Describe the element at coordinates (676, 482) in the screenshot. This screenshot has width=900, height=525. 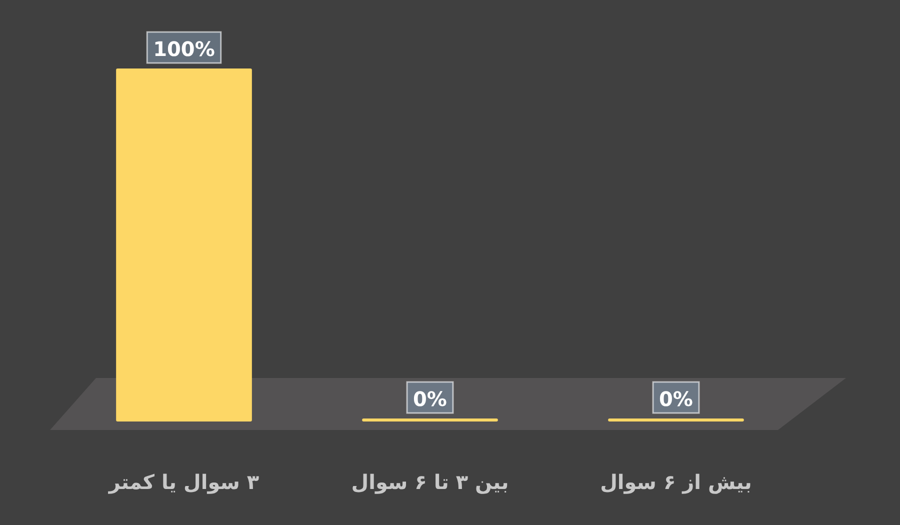
I see `x-tick-label: بیش از ۶ سوال` at that location.